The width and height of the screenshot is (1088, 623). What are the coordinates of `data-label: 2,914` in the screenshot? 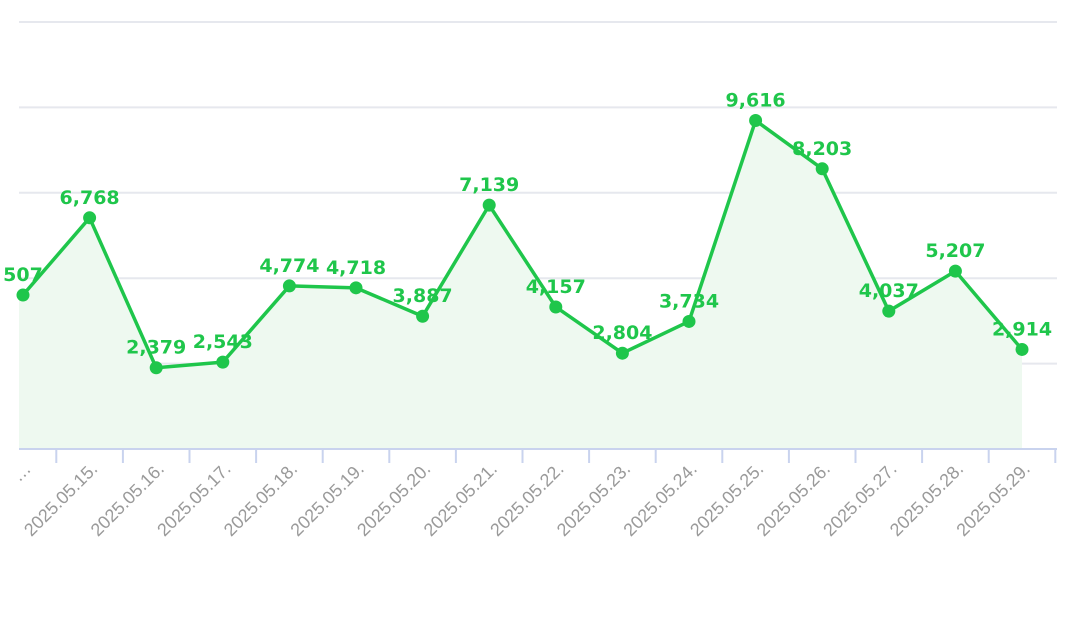 It's located at (1022, 329).